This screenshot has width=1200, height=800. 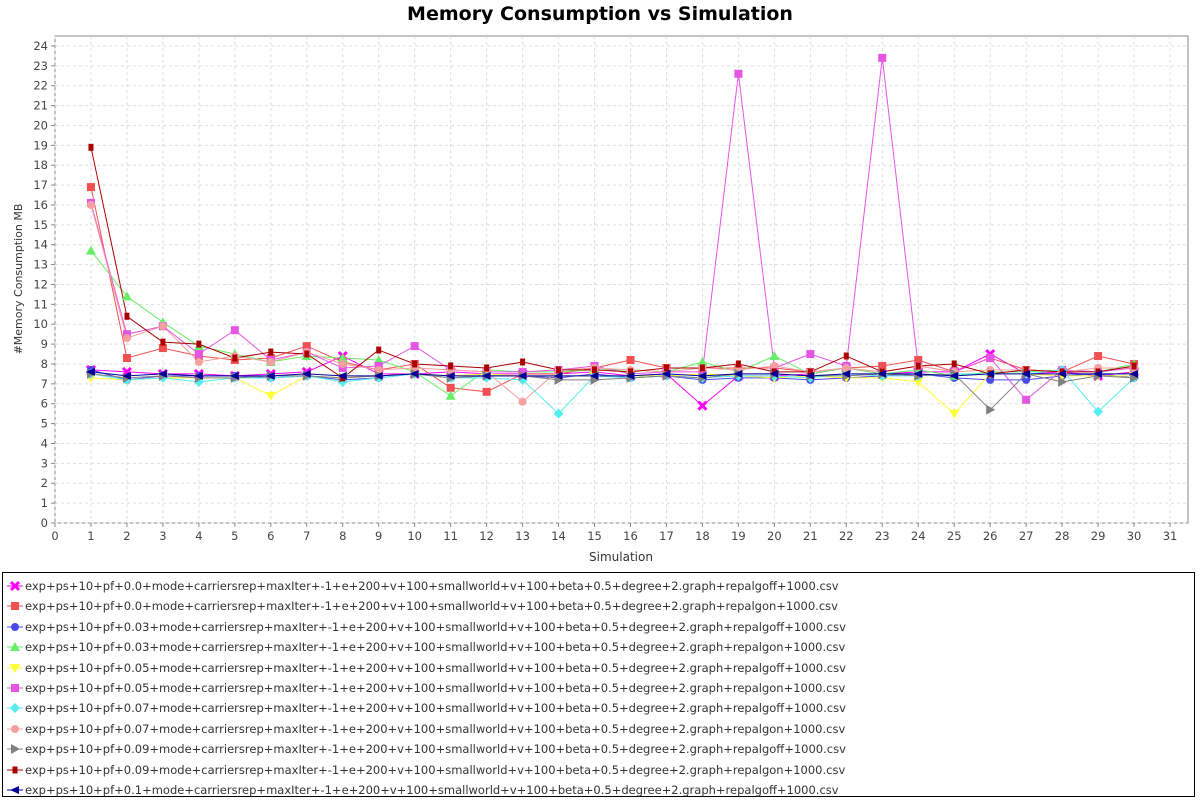 I want to click on y-tick-label: 12, so click(x=40, y=284).